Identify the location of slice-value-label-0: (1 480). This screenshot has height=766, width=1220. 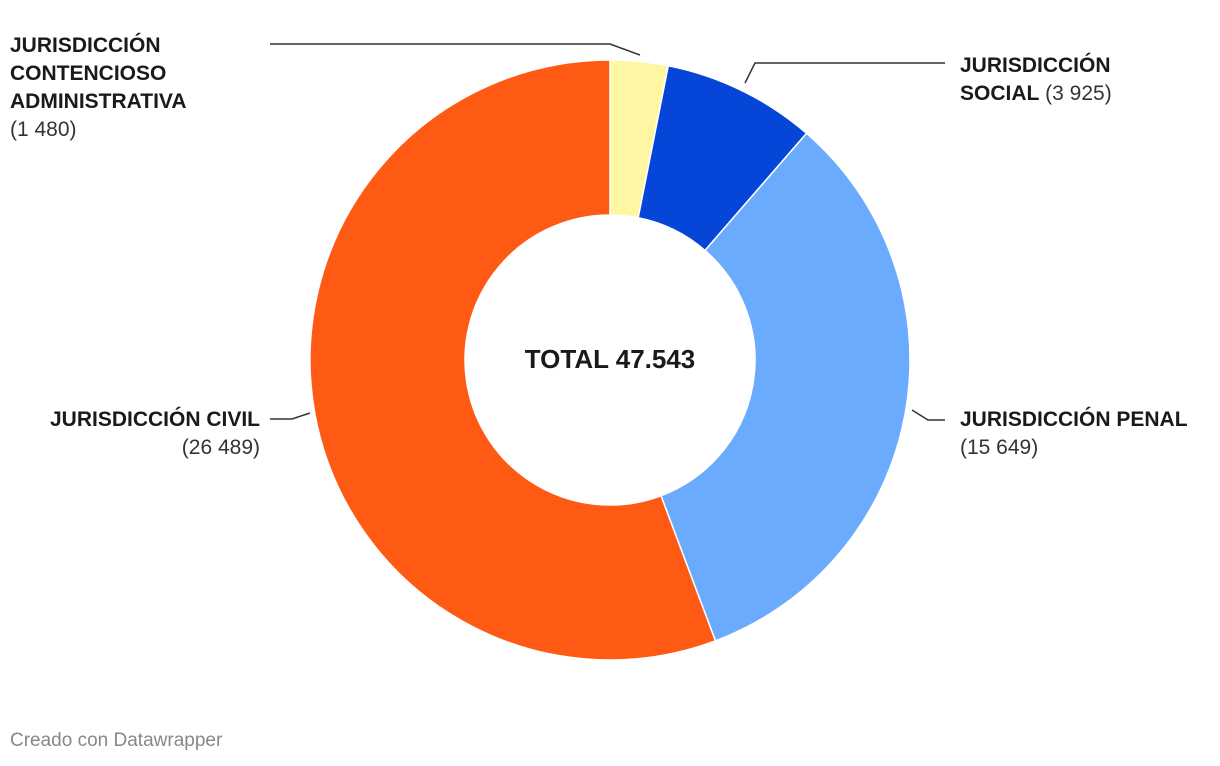
(43, 129).